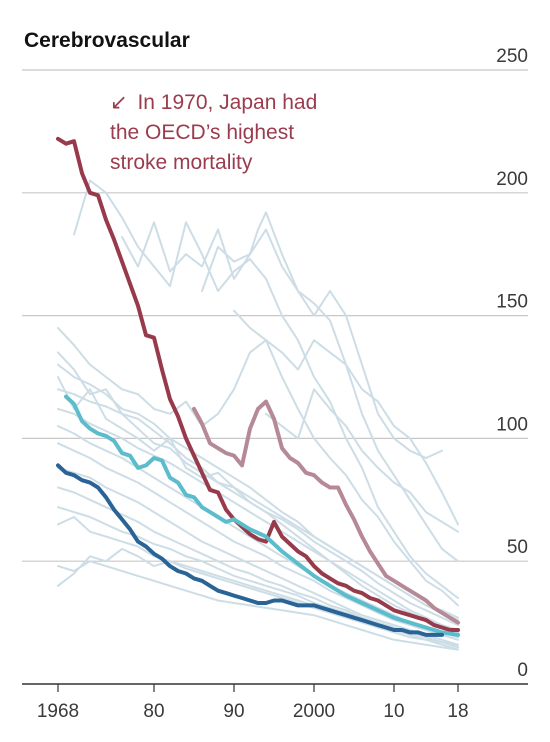  I want to click on y-tick-label: 250, so click(512, 56).